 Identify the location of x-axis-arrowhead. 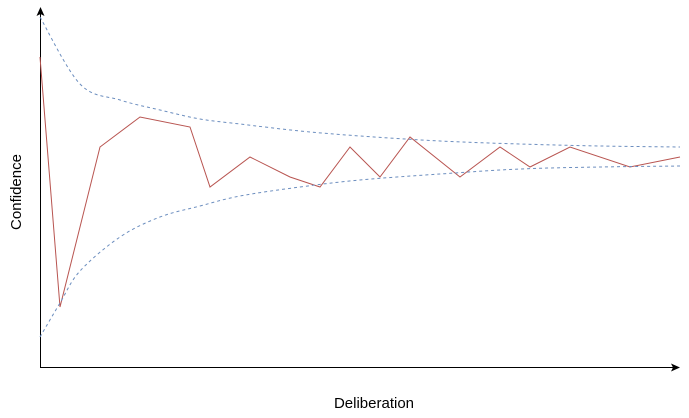
(675, 367).